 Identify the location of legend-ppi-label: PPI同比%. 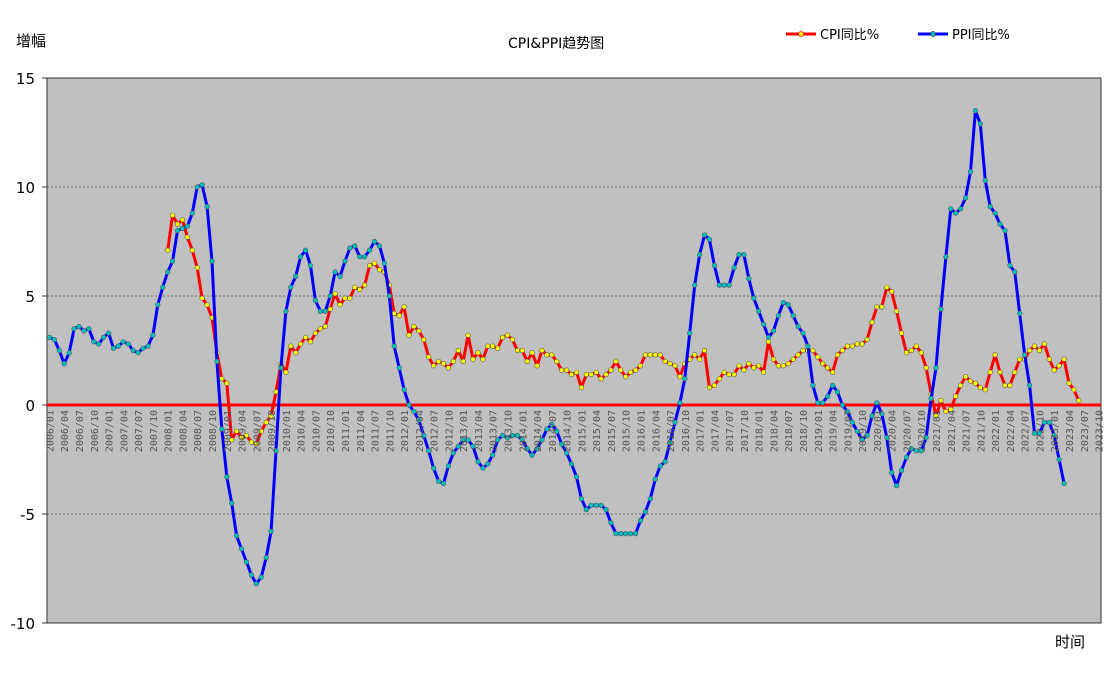
(981, 35).